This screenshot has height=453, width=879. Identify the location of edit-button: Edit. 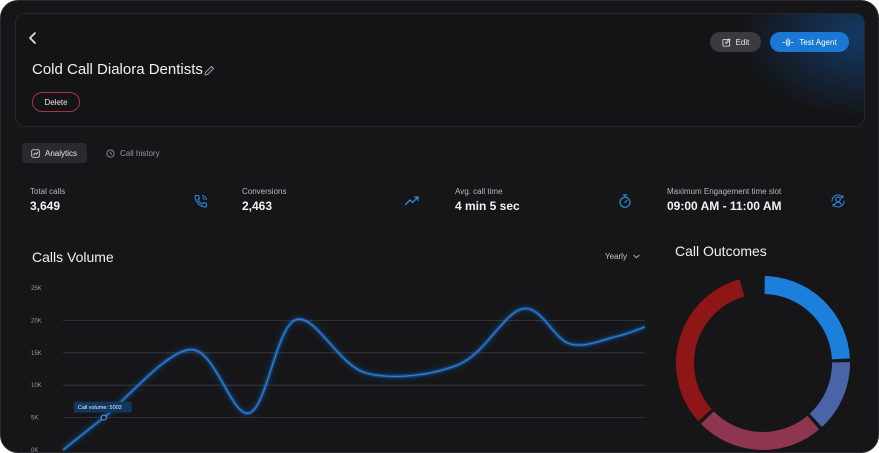
(735, 42).